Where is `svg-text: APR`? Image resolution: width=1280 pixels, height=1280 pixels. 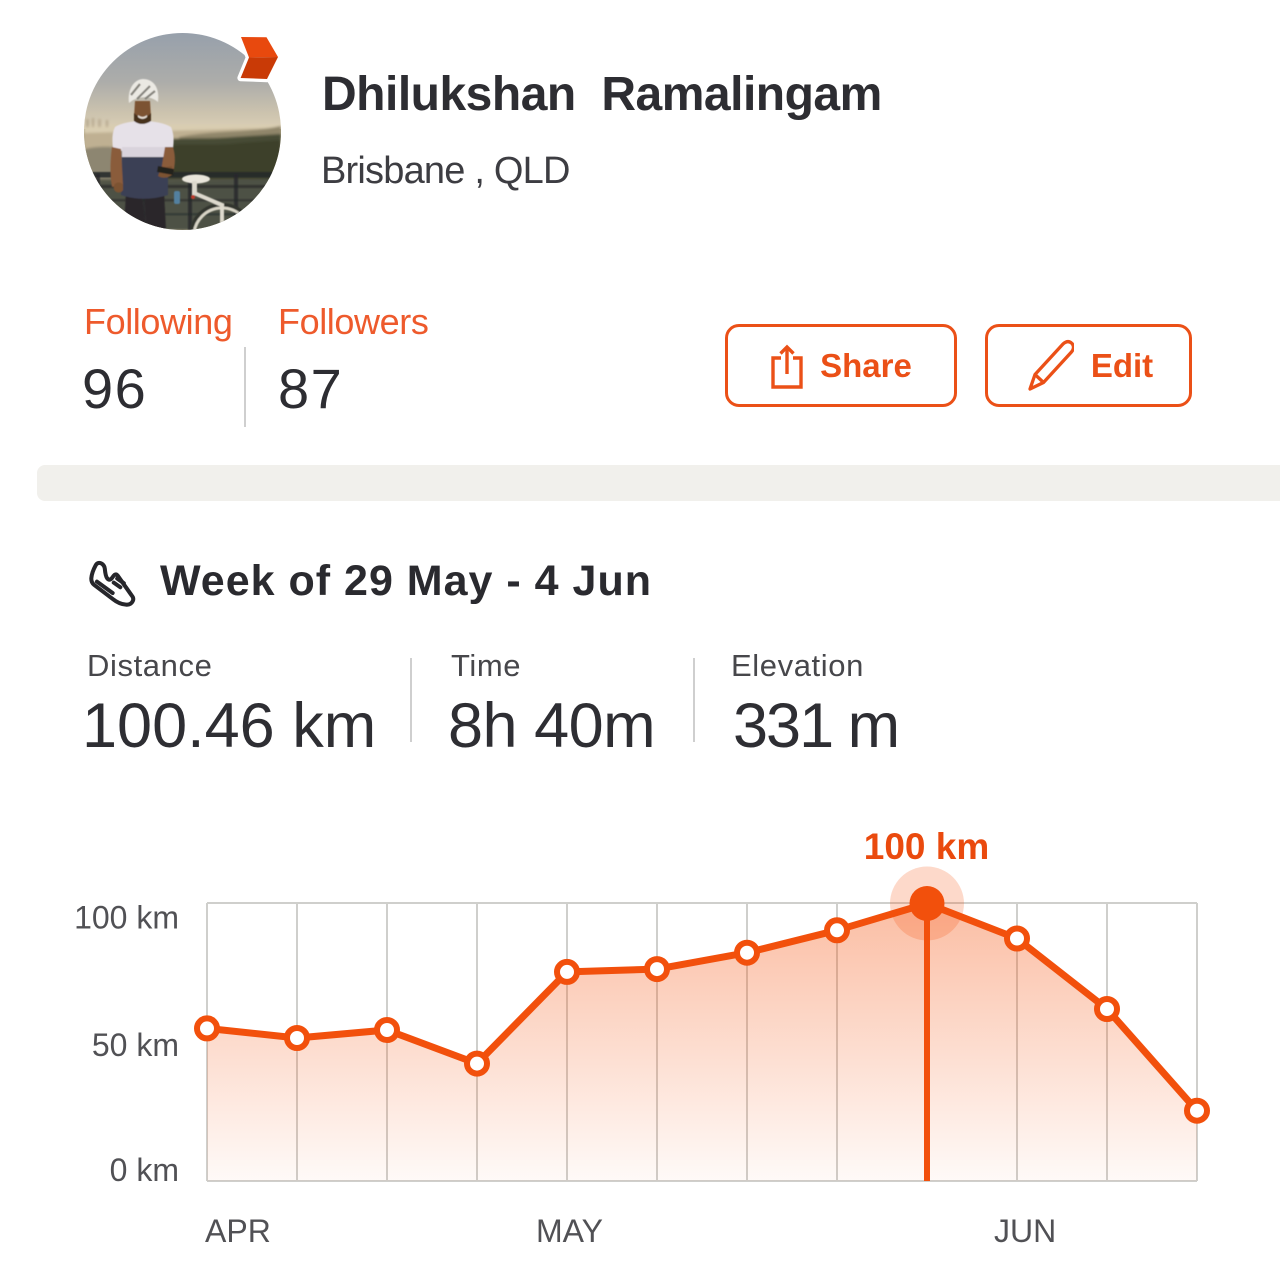 svg-text: APR is located at coordinates (238, 1231).